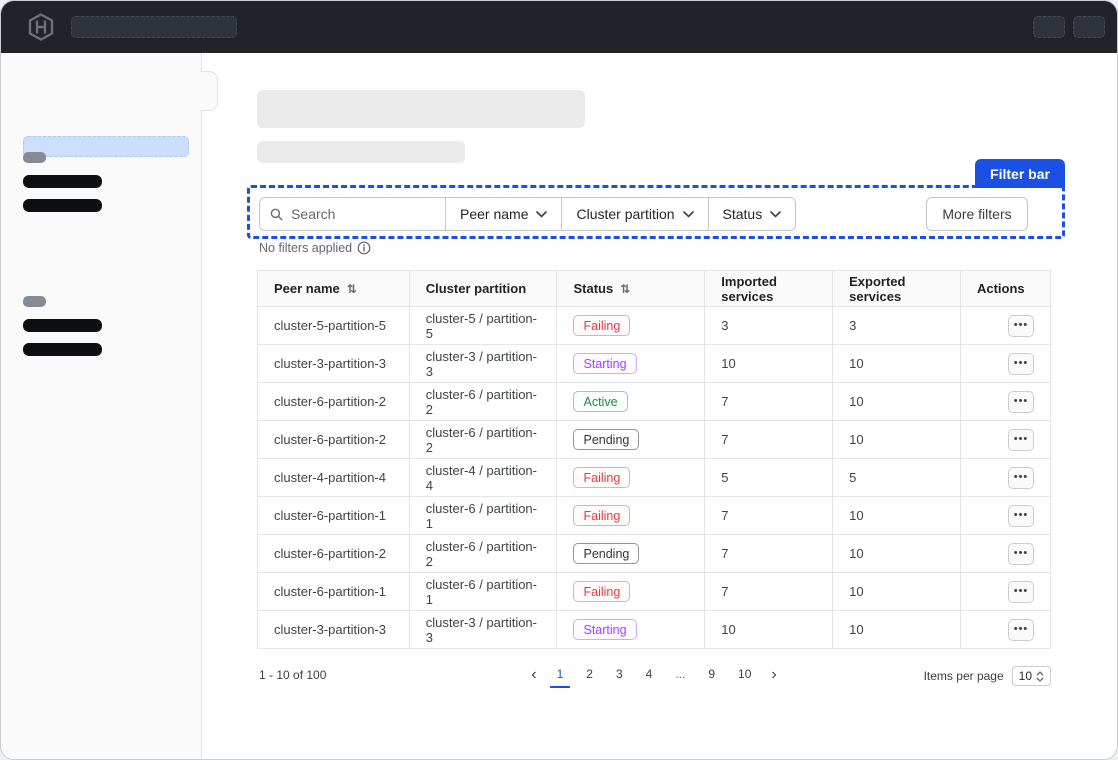 This screenshot has width=1118, height=760. What do you see at coordinates (625, 214) in the screenshot?
I see `dropdown-label: Cluster partition` at bounding box center [625, 214].